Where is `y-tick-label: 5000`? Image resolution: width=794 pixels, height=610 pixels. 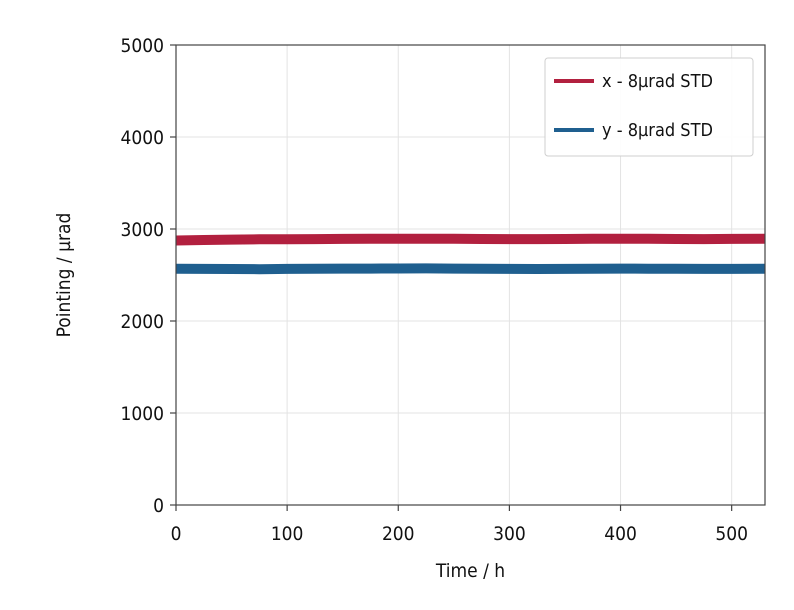
y-tick-label: 5000 is located at coordinates (143, 46).